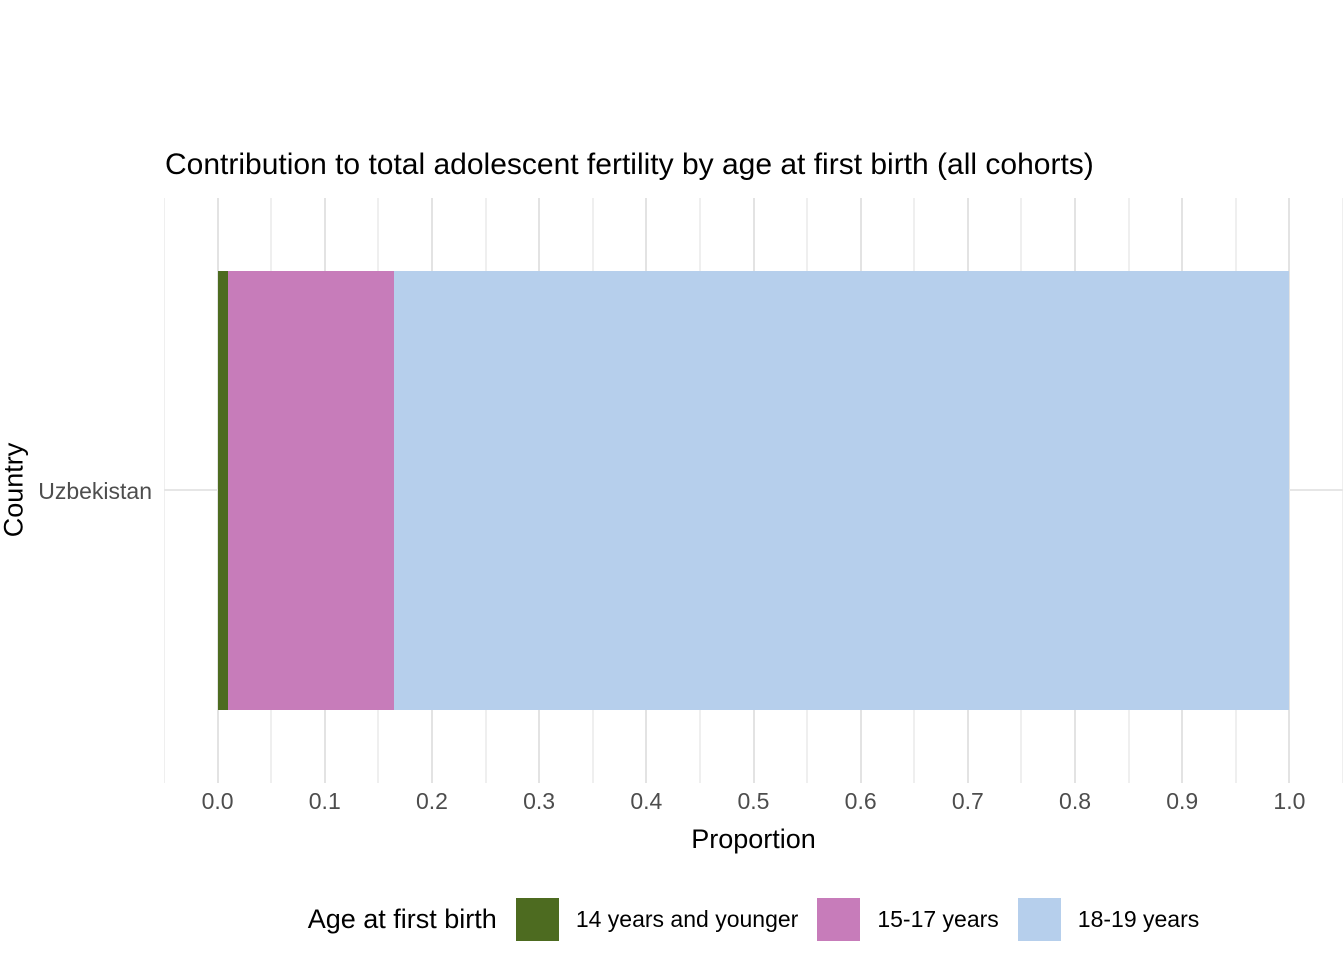 Image resolution: width=1344 pixels, height=960 pixels. I want to click on x-tick-label: 0.3, so click(539, 801).